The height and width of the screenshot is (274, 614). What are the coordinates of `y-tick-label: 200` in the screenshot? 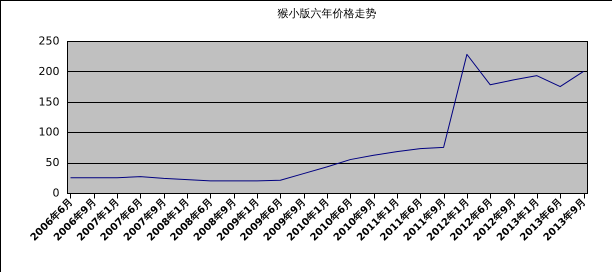 It's located at (49, 71).